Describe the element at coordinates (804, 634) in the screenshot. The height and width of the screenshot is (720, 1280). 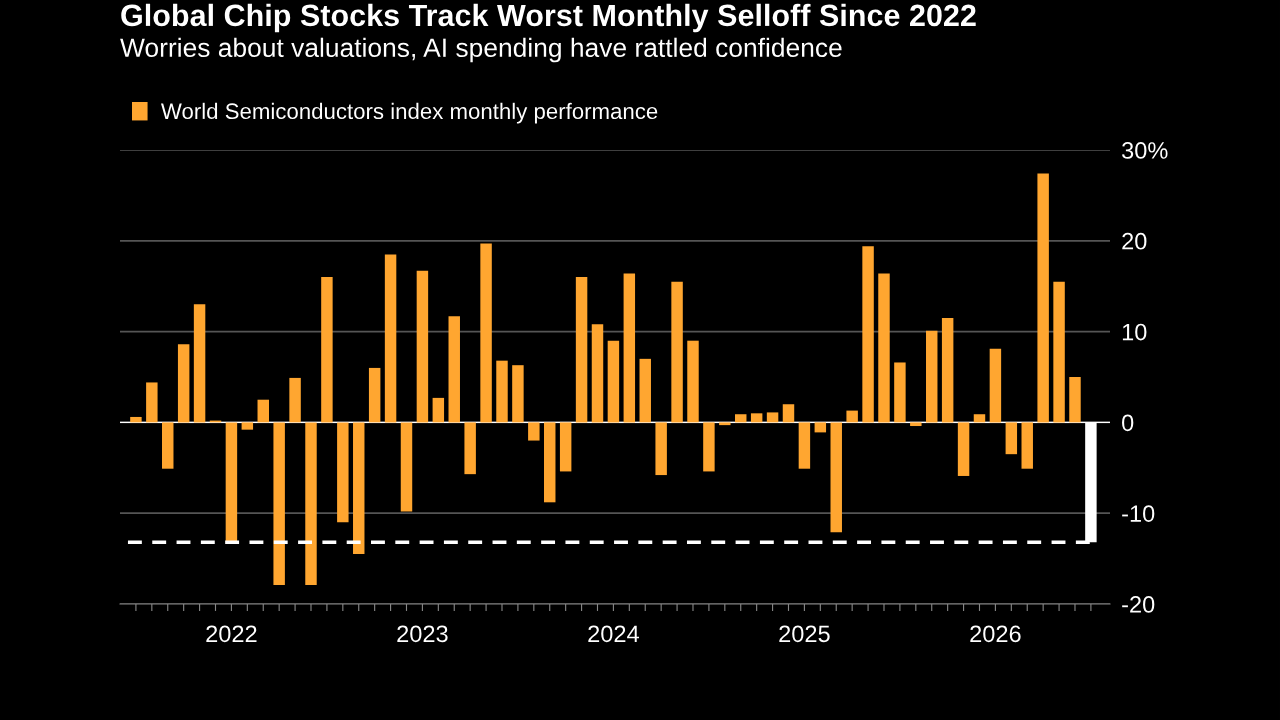
I see `x-tick-label: 2025` at that location.